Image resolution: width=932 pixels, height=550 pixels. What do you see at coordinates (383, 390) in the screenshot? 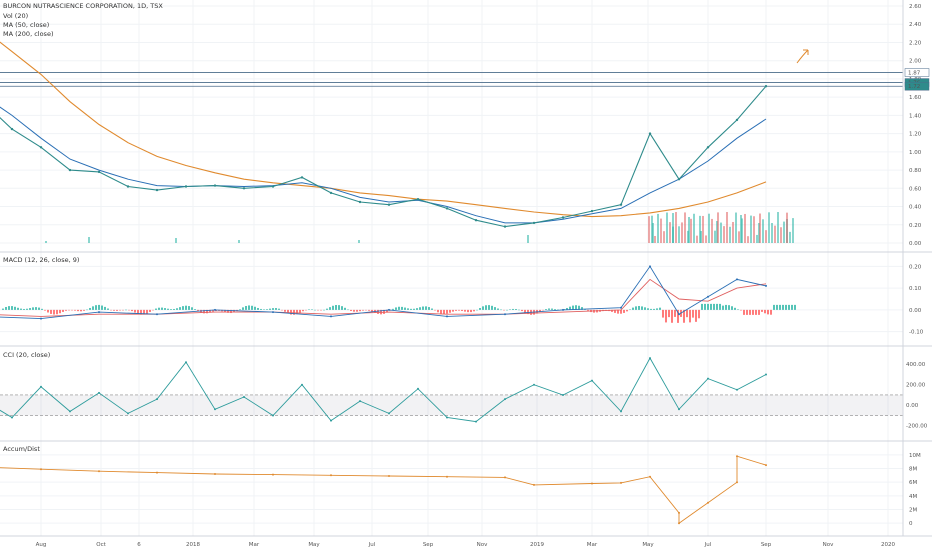
I see `cci-line` at bounding box center [383, 390].